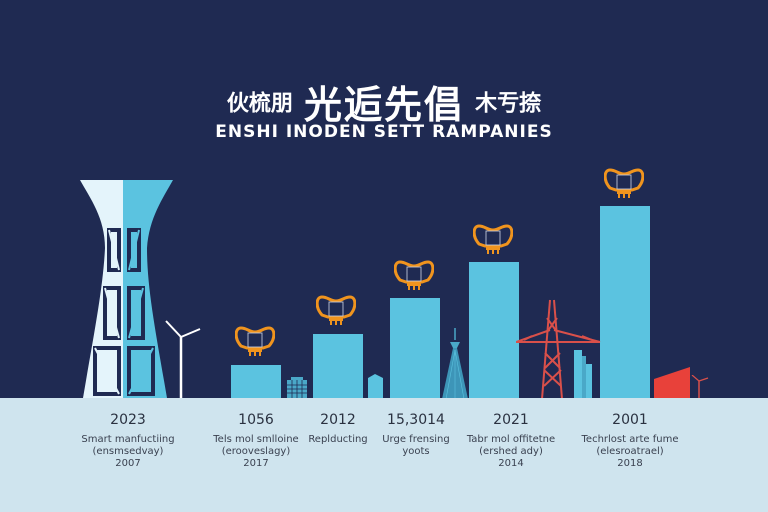  I want to click on tv-tower-icon, so click(455, 363).